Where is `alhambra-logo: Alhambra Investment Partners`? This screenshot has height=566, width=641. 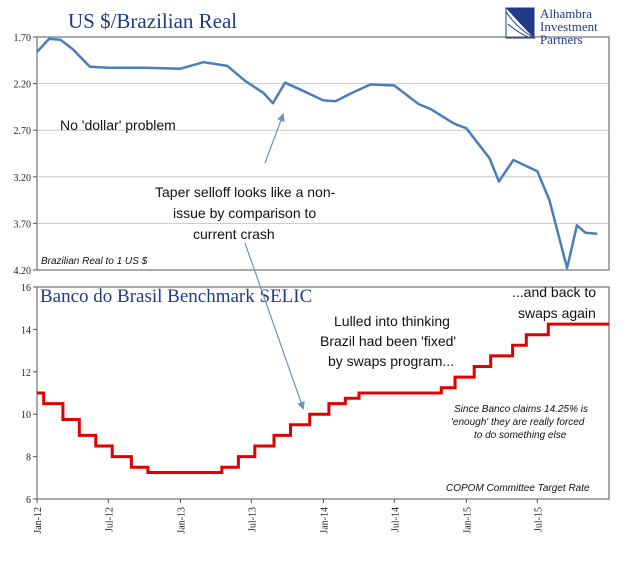 alhambra-logo: Alhambra Investment Partners is located at coordinates (551, 26).